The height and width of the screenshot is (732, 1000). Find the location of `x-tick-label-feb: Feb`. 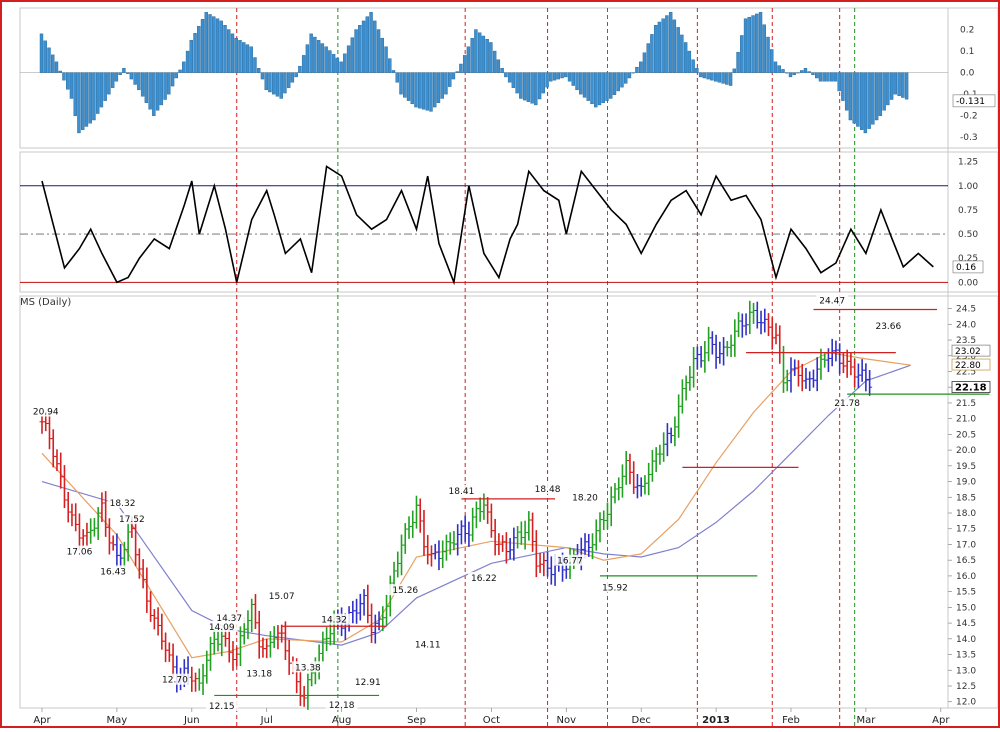

x-tick-label-feb: Feb is located at coordinates (791, 720).